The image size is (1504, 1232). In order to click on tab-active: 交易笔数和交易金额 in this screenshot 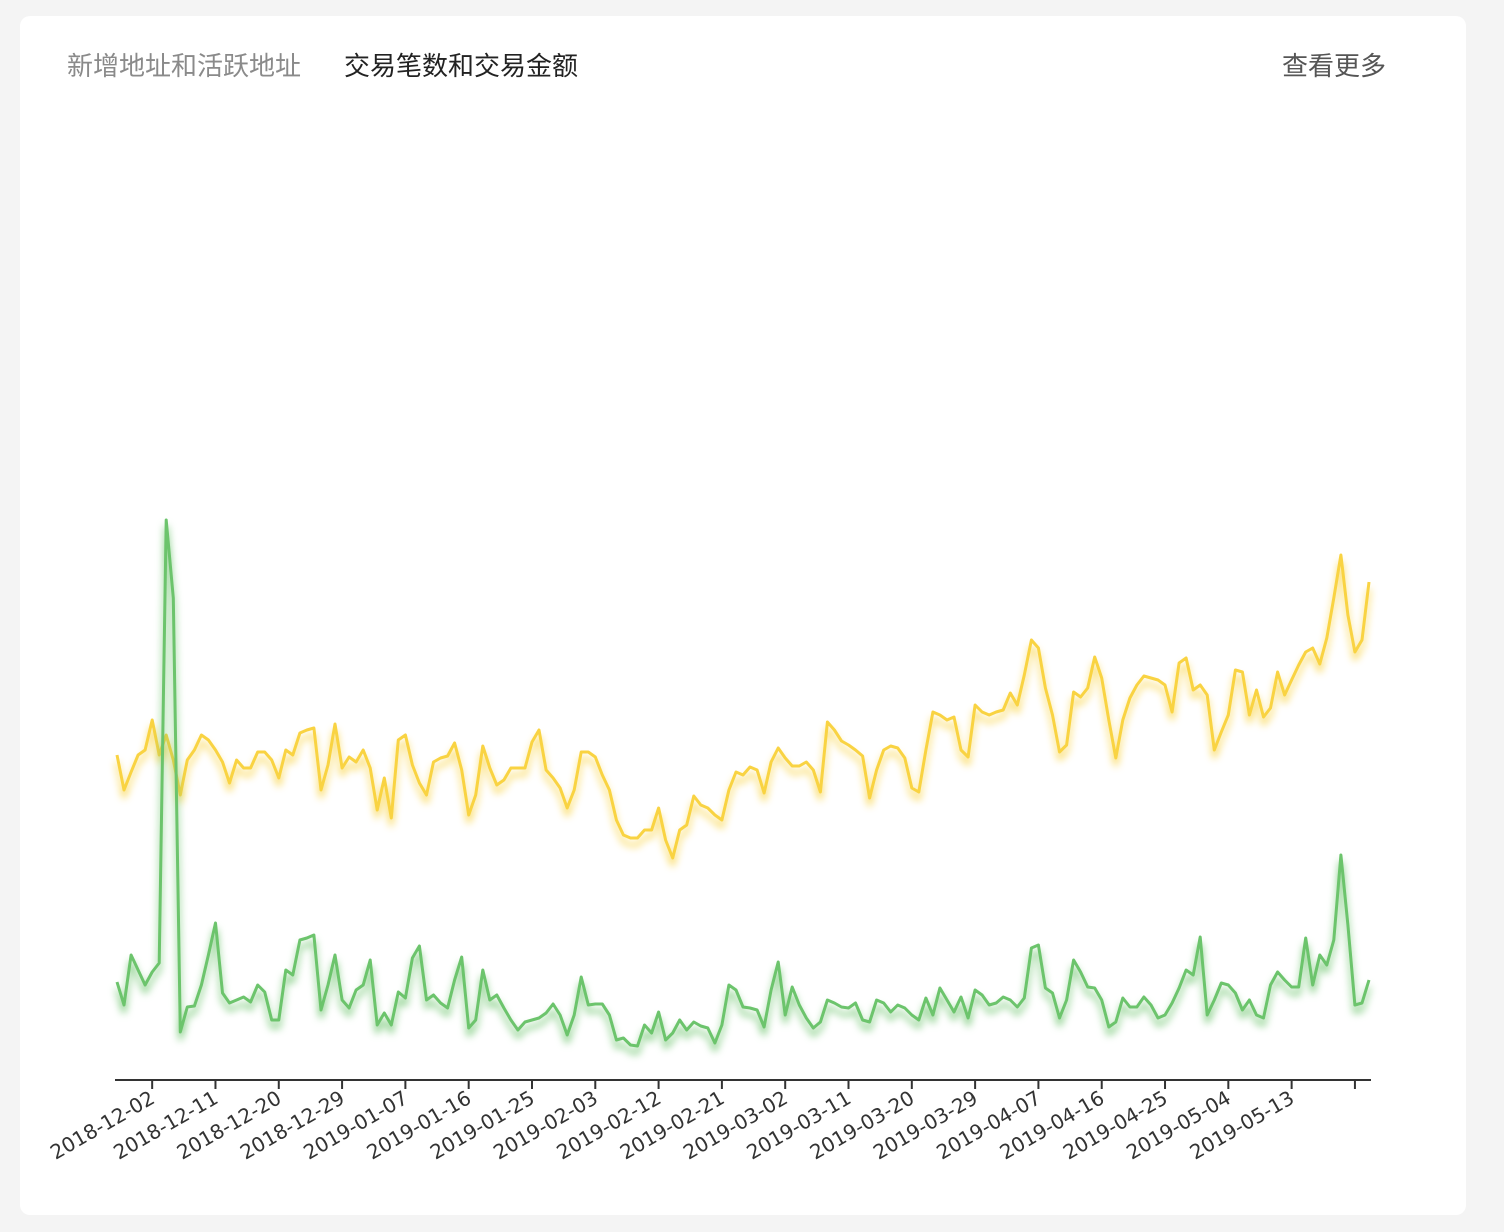, I will do `click(461, 67)`.